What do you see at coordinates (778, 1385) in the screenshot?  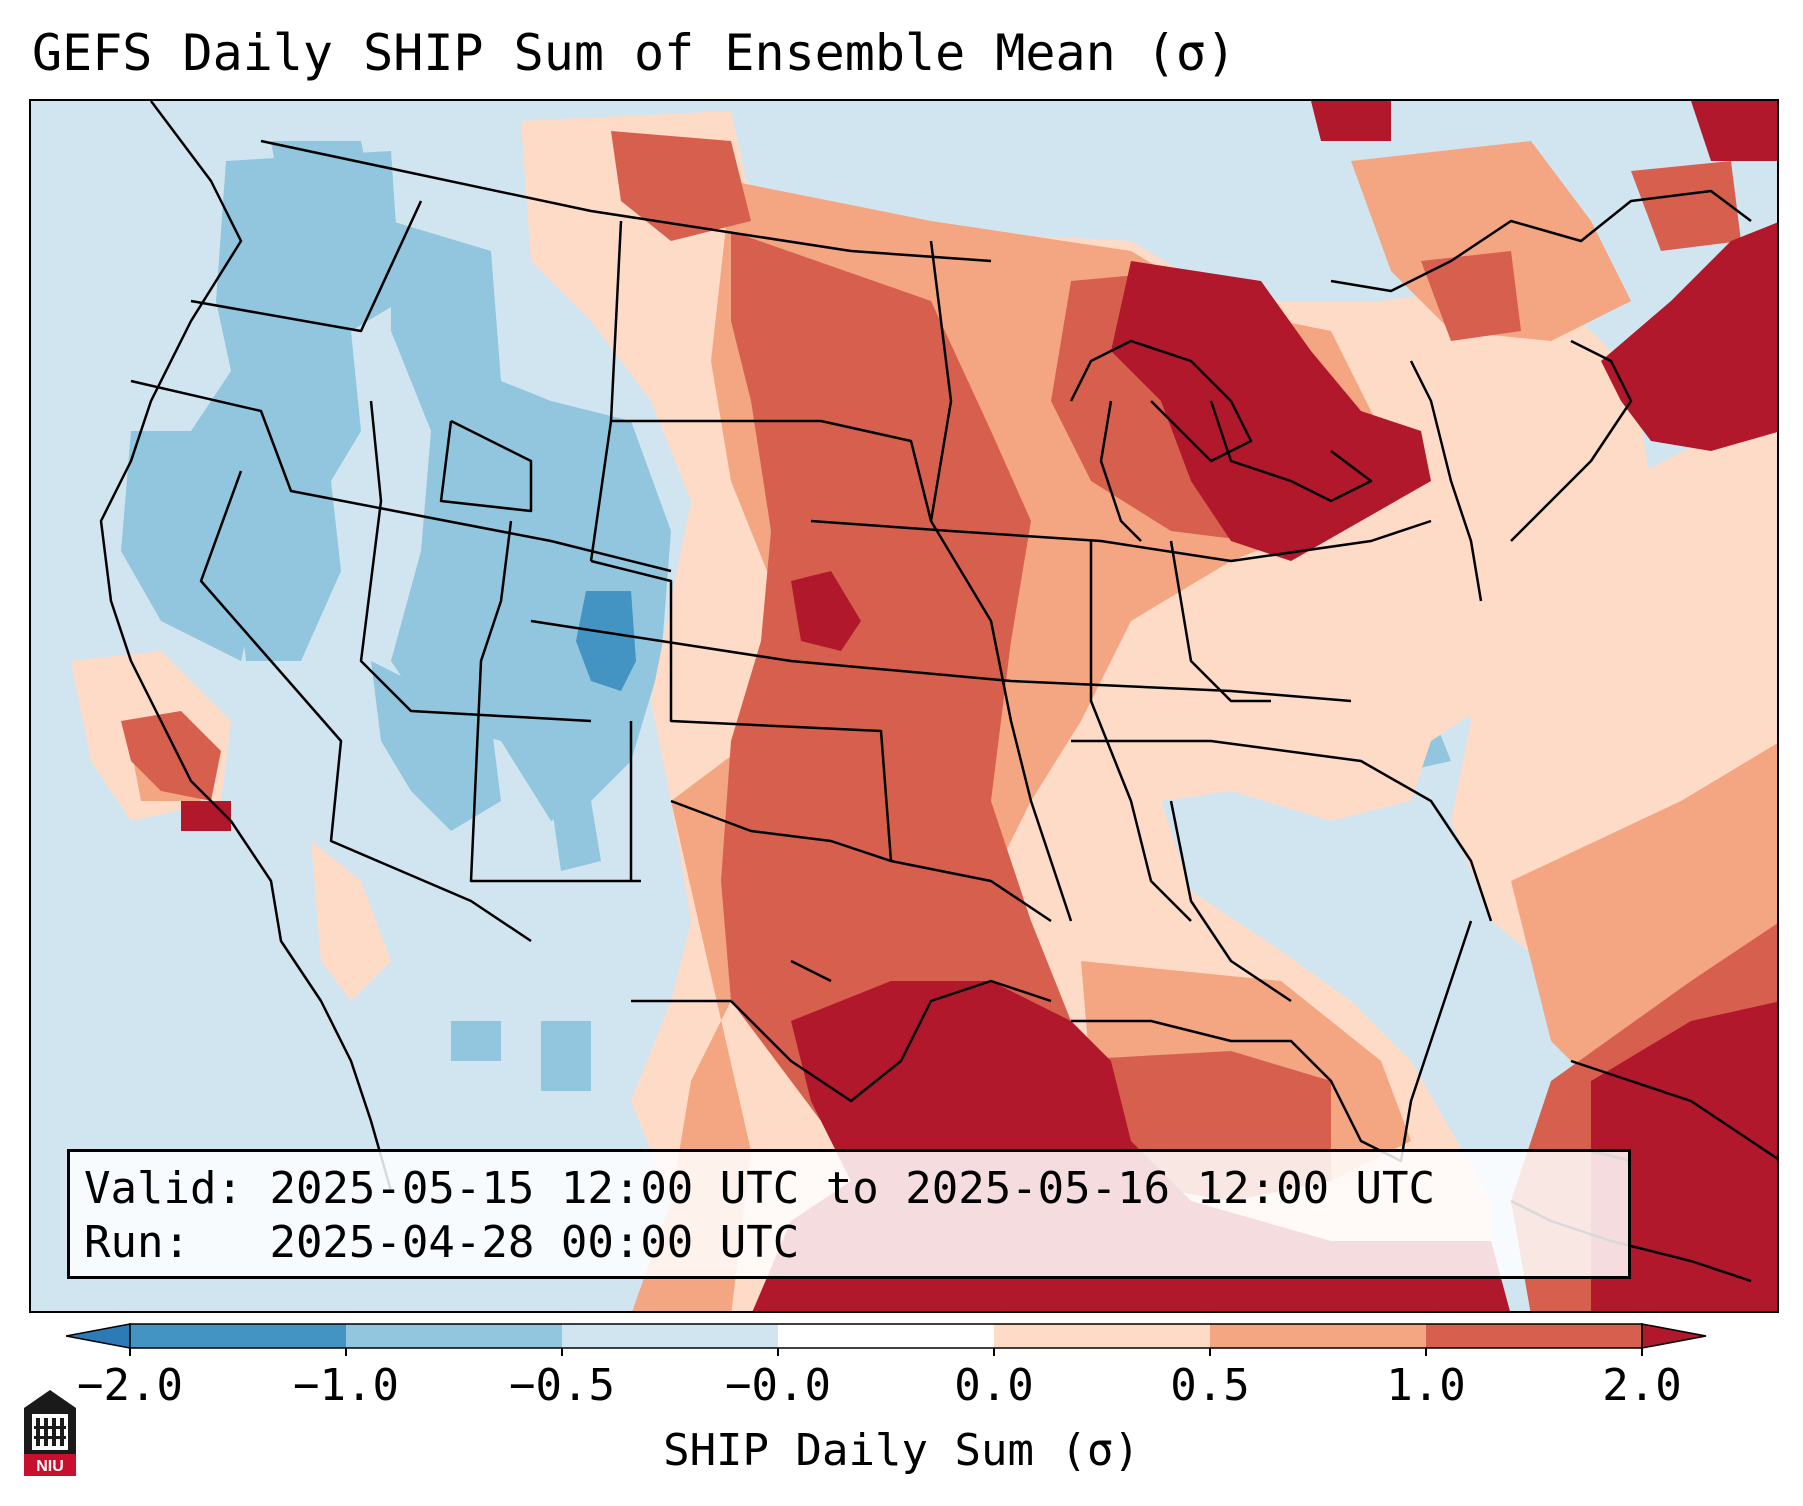 I see `colorbar-tick-label: −0.0` at bounding box center [778, 1385].